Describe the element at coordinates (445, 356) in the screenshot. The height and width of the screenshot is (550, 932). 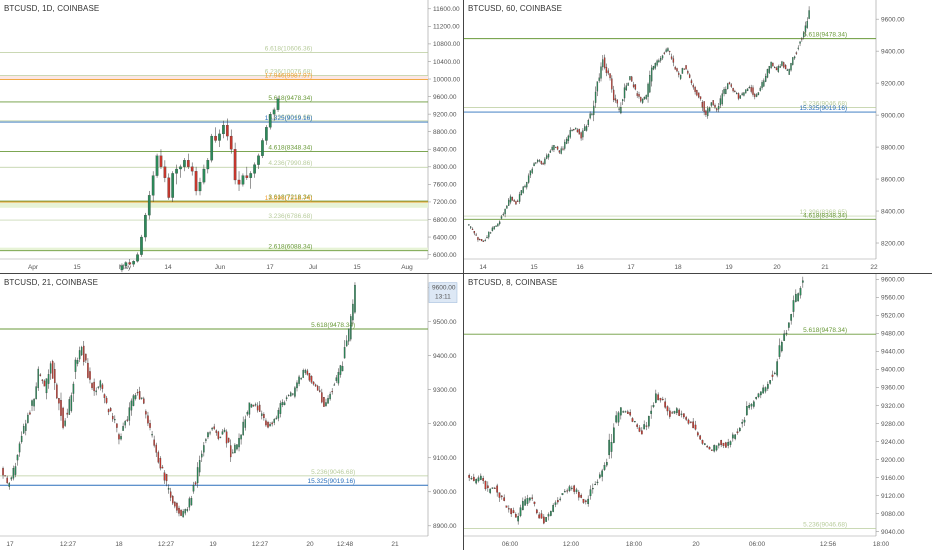
I see `y-tick-label: 9400.00` at that location.